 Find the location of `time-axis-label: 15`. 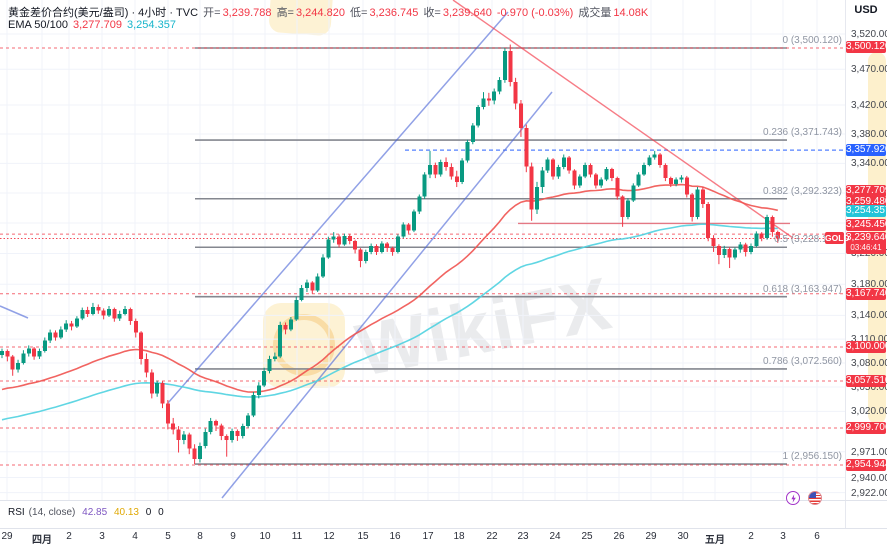

time-axis-label: 15 is located at coordinates (363, 536).